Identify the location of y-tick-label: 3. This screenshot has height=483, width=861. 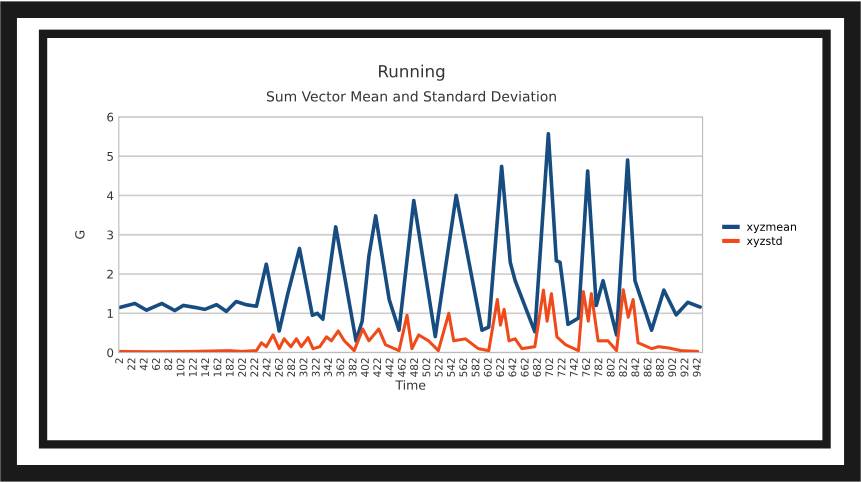
(110, 235).